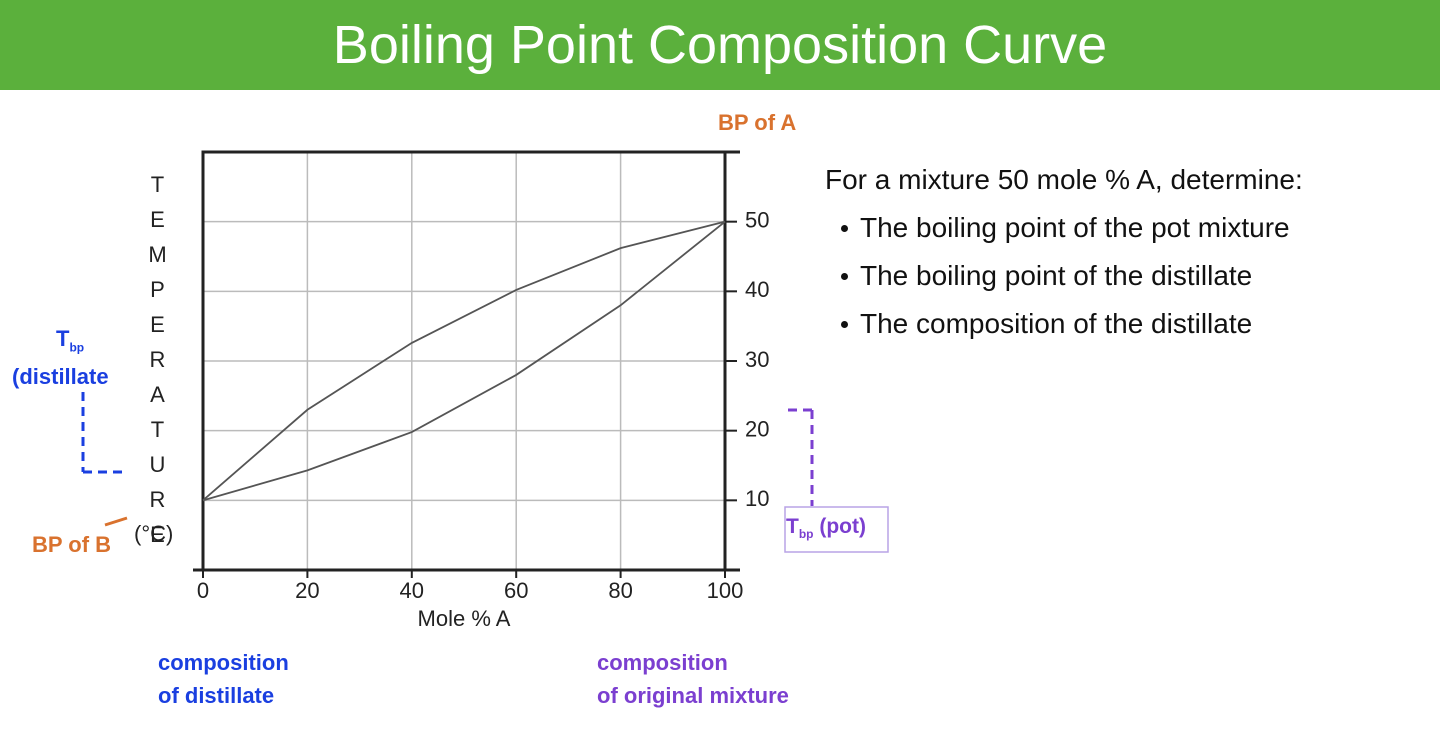 The image size is (1440, 734). I want to click on x-tick-label: 100, so click(725, 590).